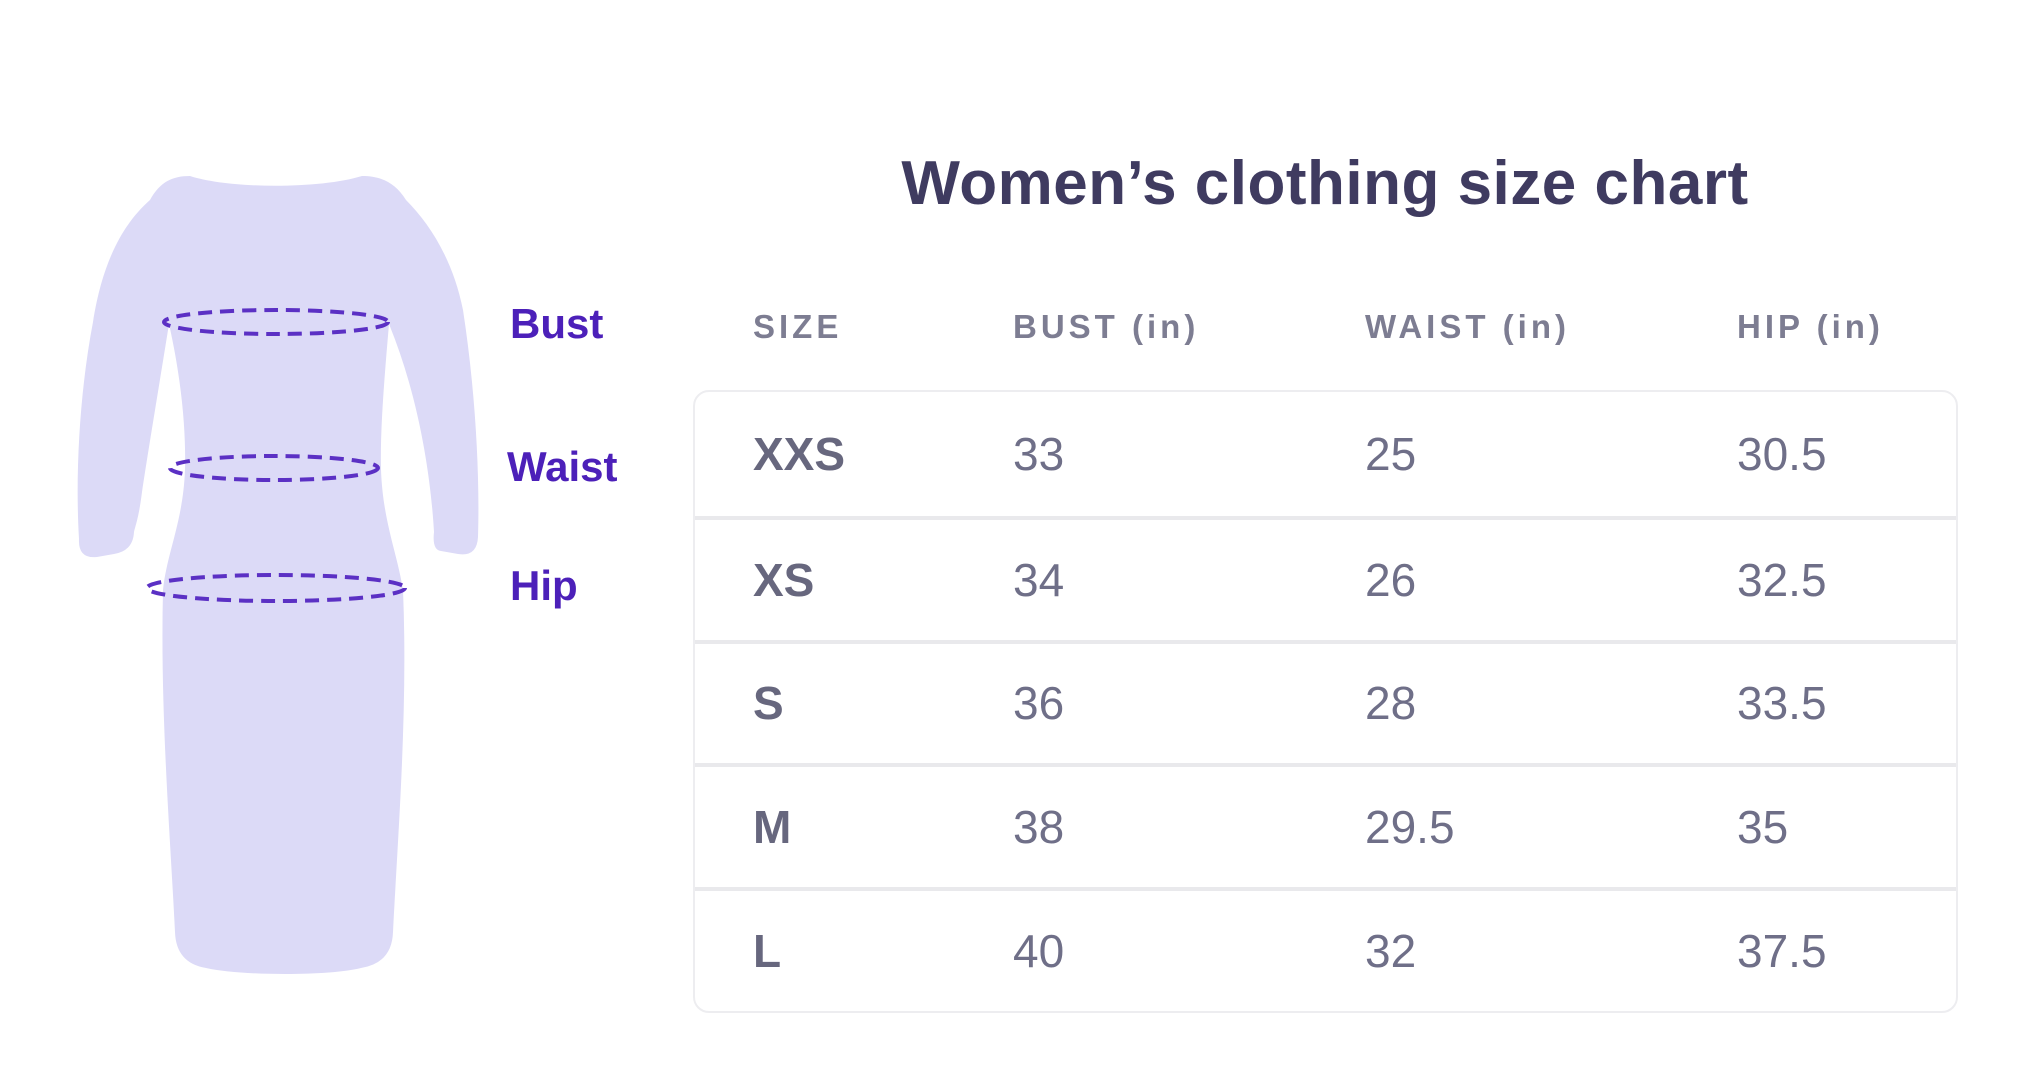 Image resolution: width=2032 pixels, height=1084 pixels. I want to click on table-header-row: SIZE BUST (in) WAIST (in) HIP (in), so click(1325, 327).